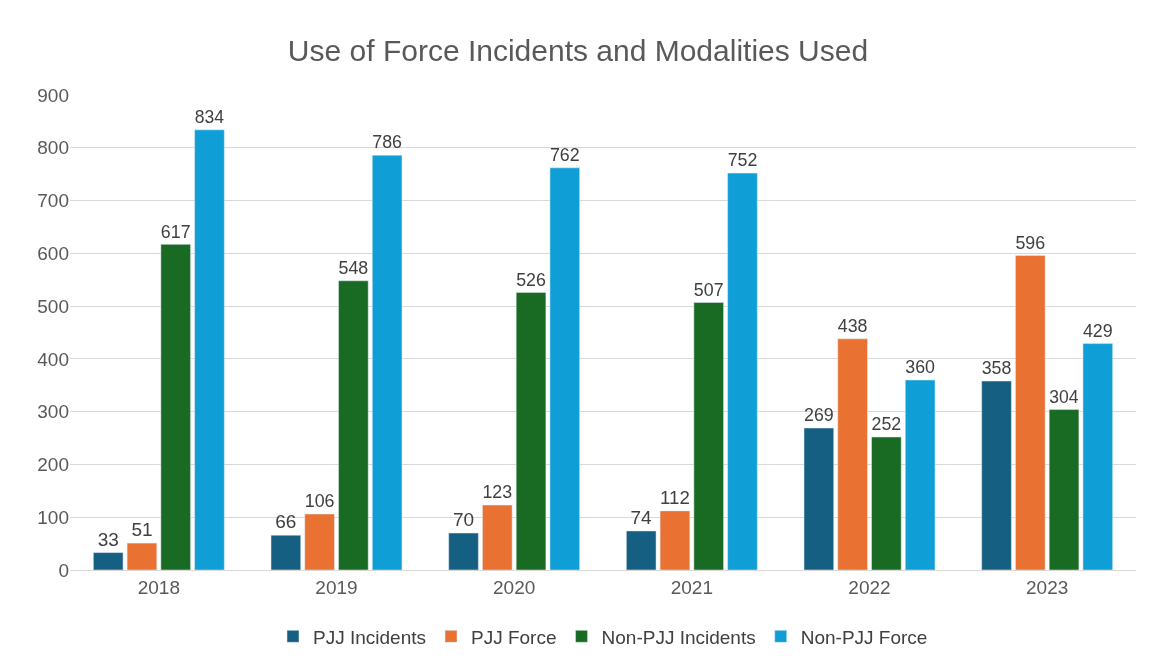 This screenshot has width=1156, height=667. I want to click on legend-label: Non-PJJ Force, so click(864, 637).